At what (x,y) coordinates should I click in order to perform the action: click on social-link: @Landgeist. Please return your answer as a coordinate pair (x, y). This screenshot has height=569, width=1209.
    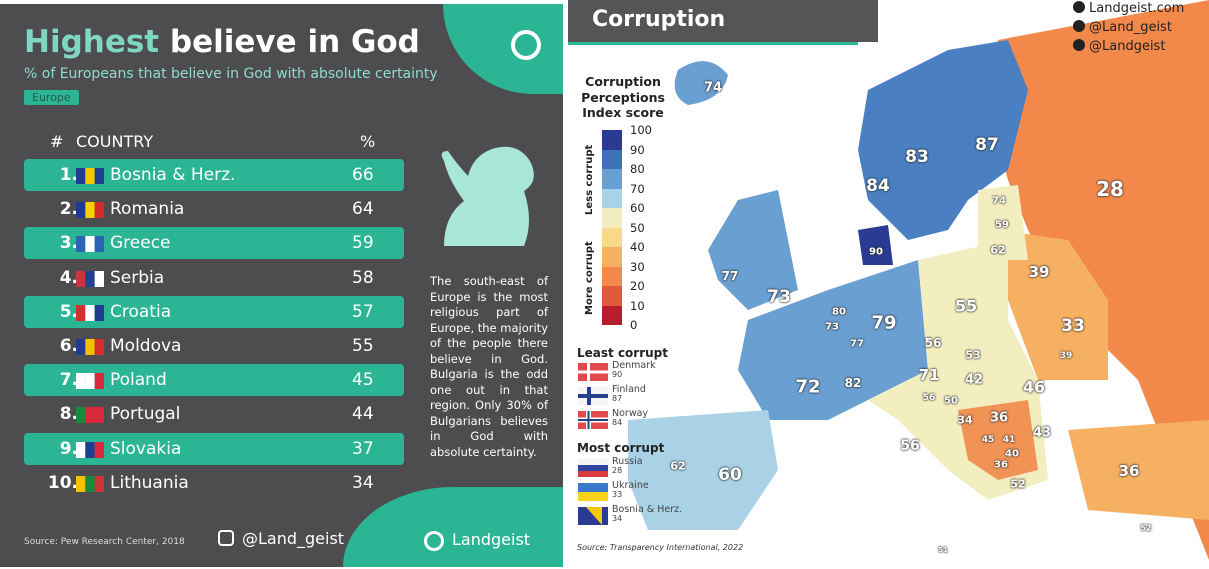
    Looking at the image, I should click on (1119, 46).